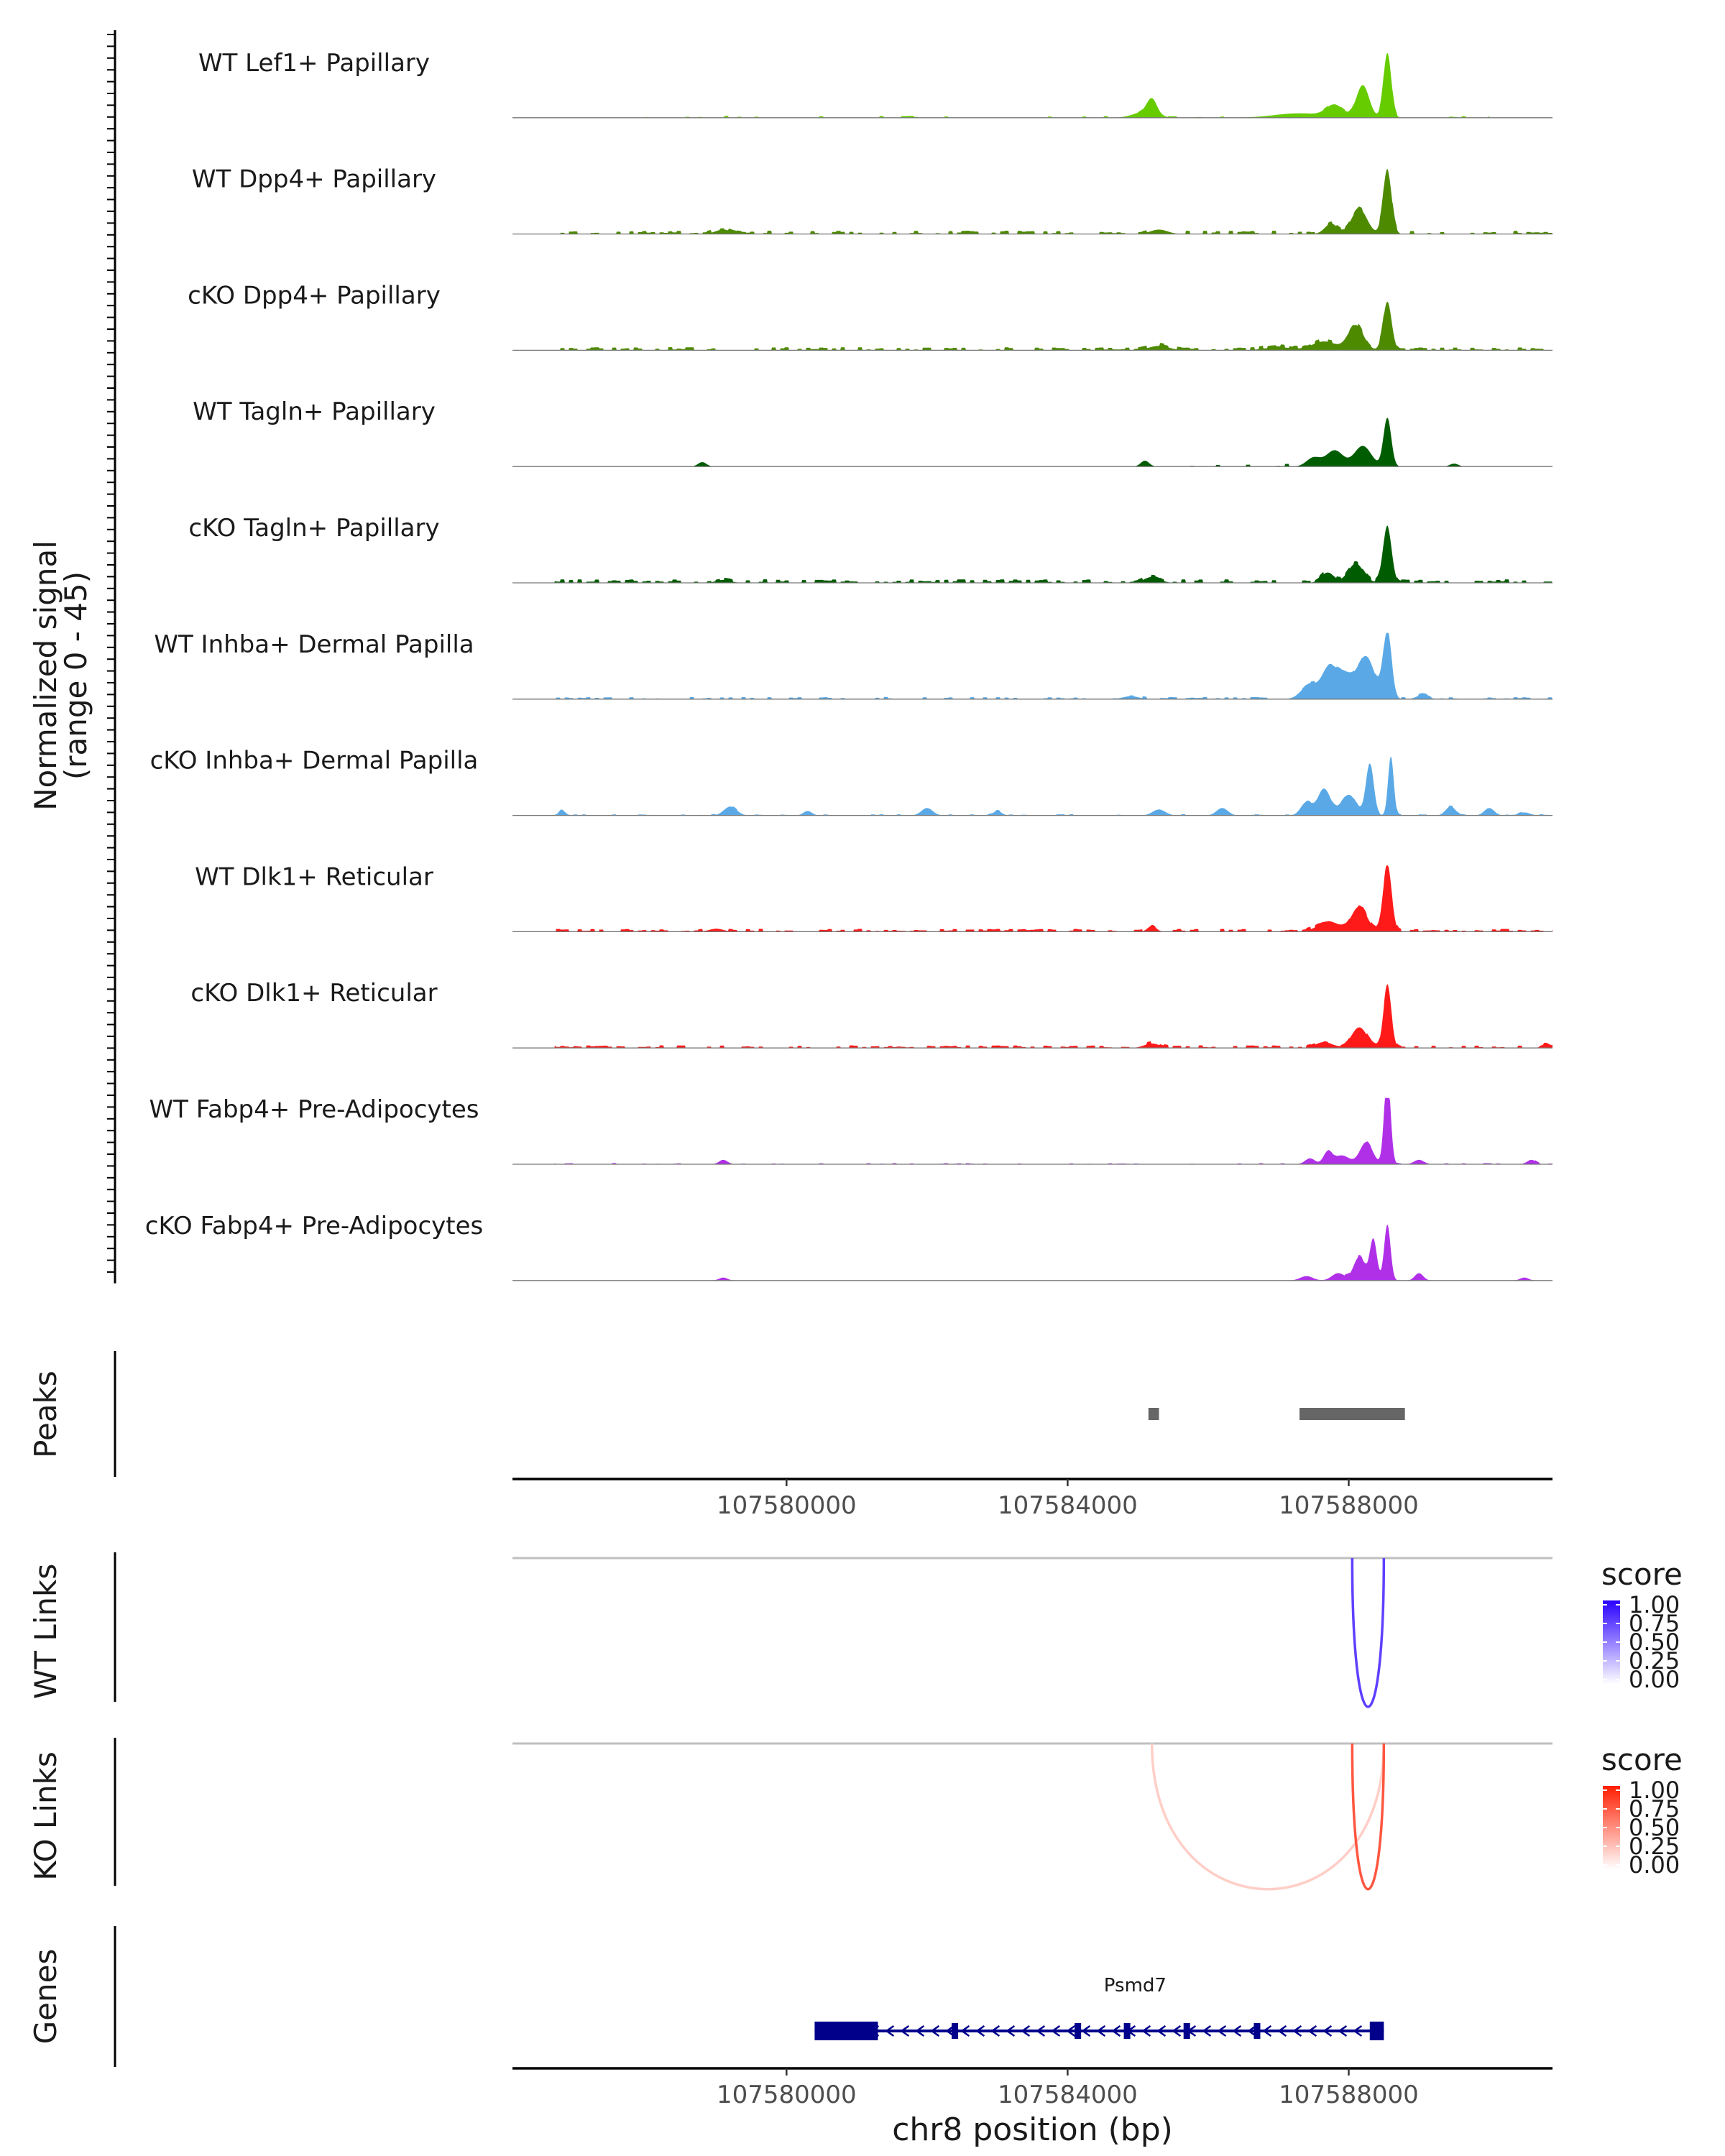 The height and width of the screenshot is (2156, 1725). What do you see at coordinates (314, 1109) in the screenshot?
I see `track-label: WT Fabp4+ Pre-Adipocytes` at bounding box center [314, 1109].